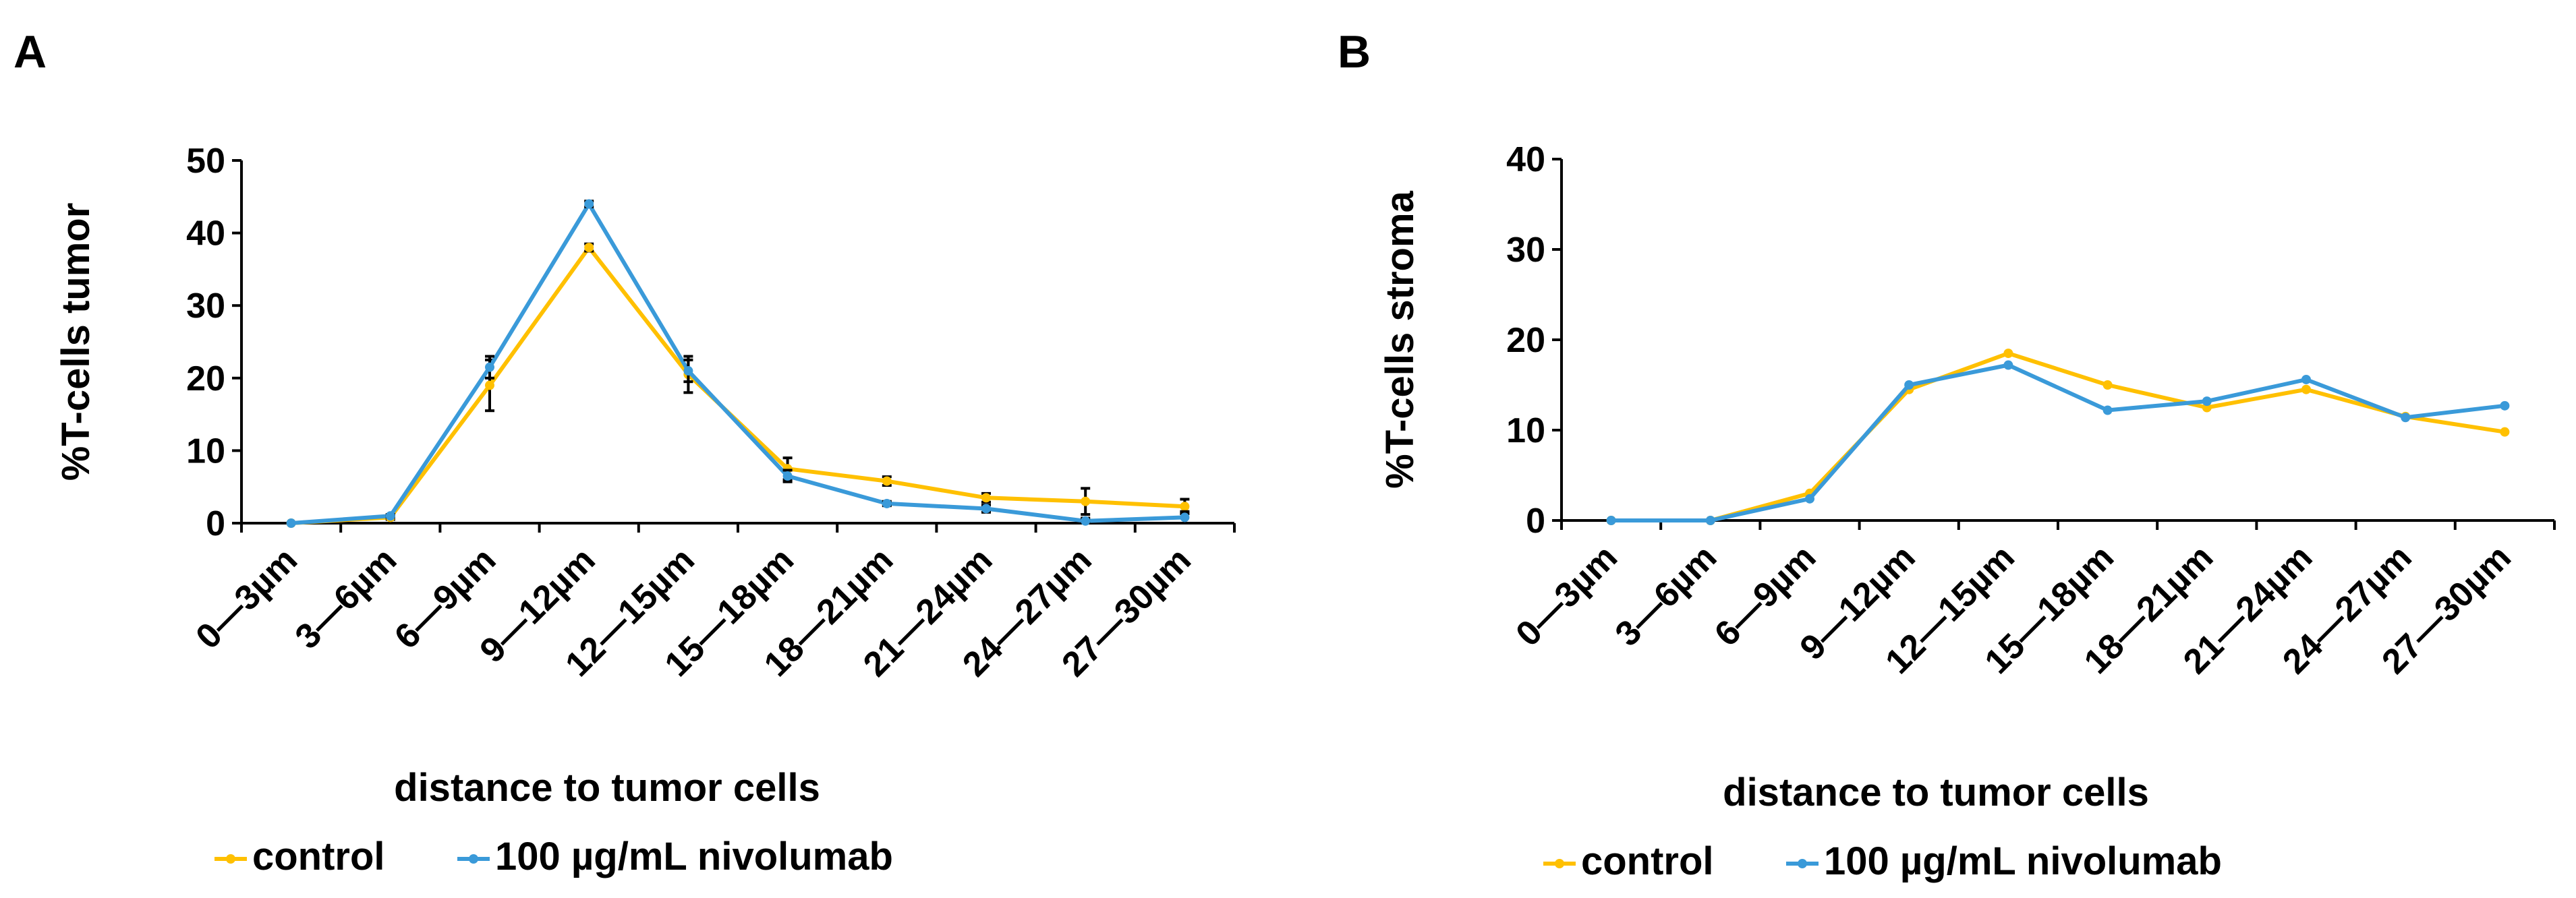 This screenshot has width=2576, height=898. Describe the element at coordinates (1354, 52) in the screenshot. I see `panel-label: B` at that location.